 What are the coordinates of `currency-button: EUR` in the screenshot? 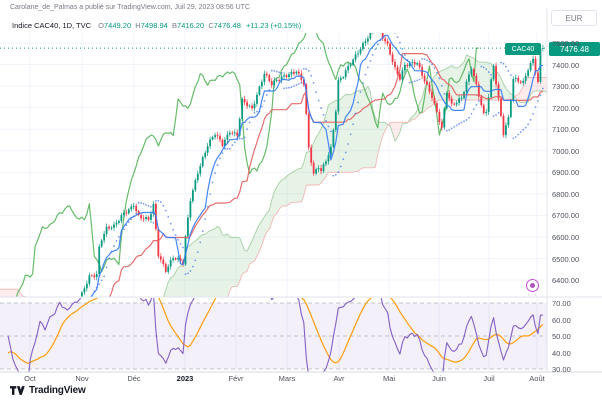 It's located at (574, 18).